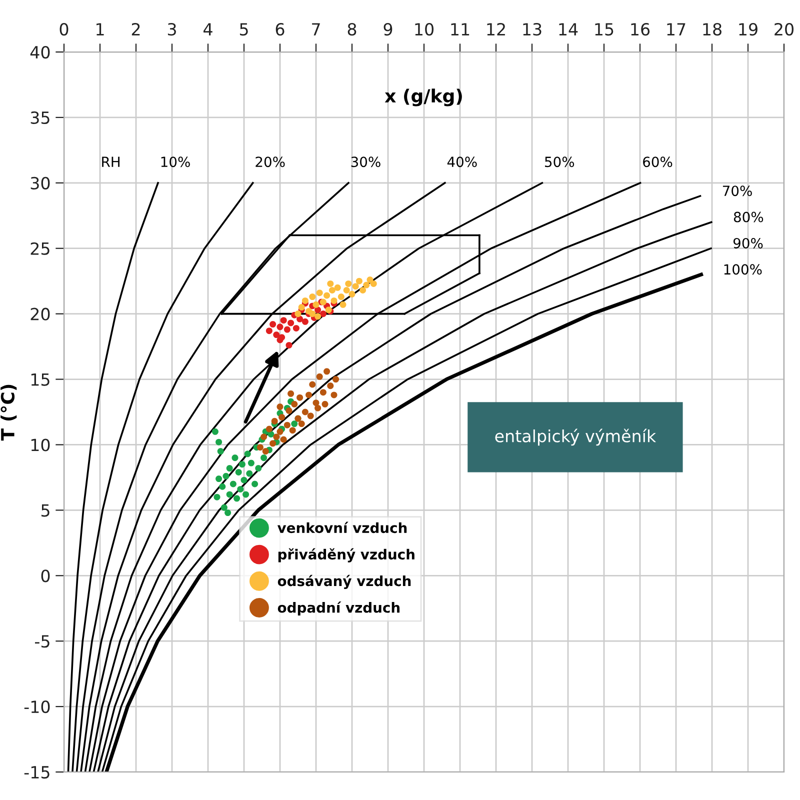  What do you see at coordinates (42, 641) in the screenshot?
I see `y-tick-label: -5` at bounding box center [42, 641].